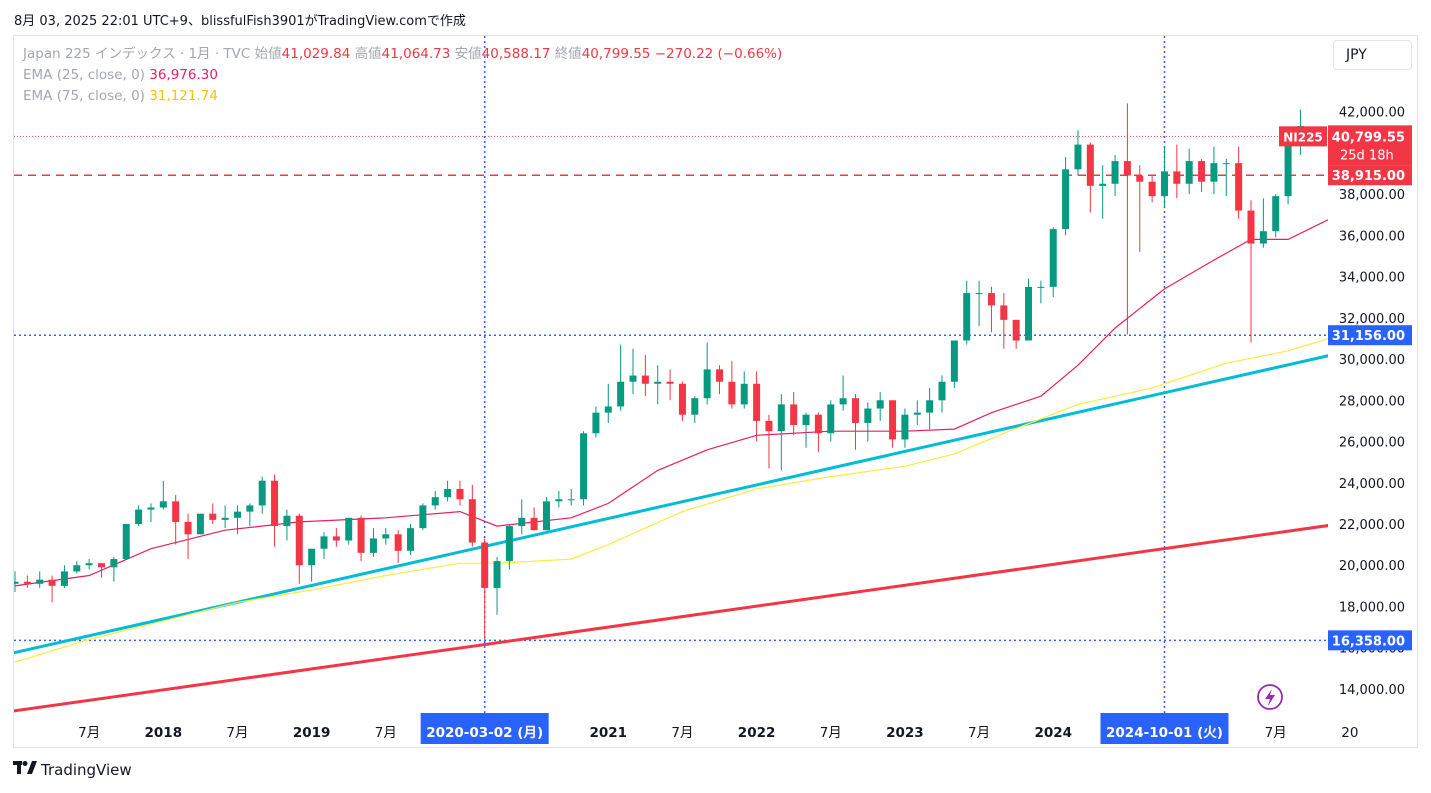 The image size is (1431, 793). I want to click on level-tag-text: 38,915.00, so click(1368, 176).